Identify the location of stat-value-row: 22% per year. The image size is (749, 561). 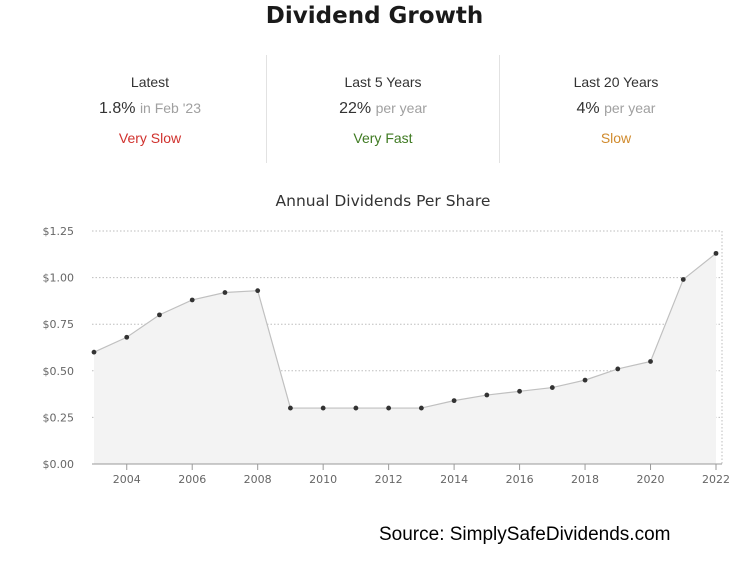
(383, 109).